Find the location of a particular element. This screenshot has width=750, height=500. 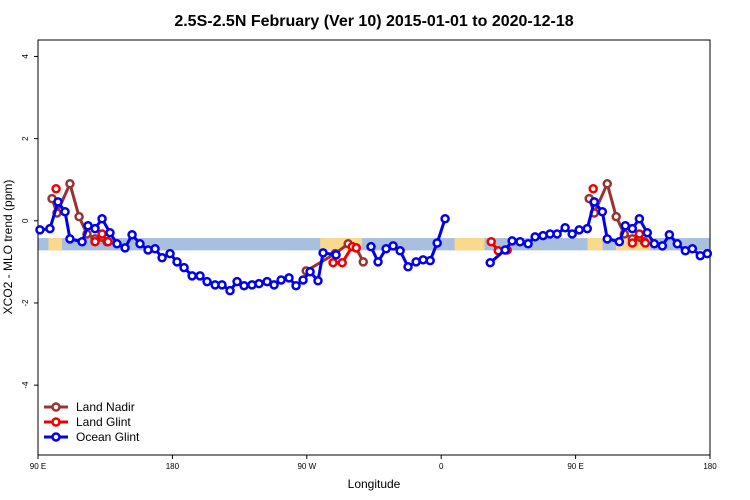

y-tick-label: -2 is located at coordinates (25, 303).